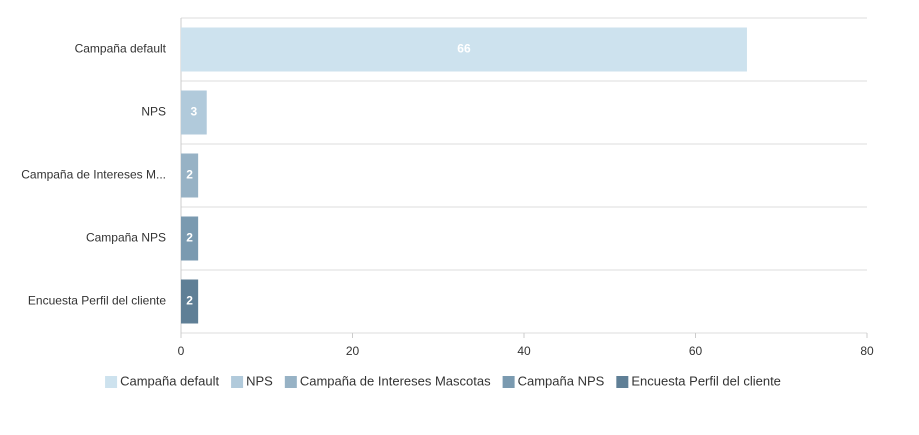  I want to click on x-tick-label: 80, so click(867, 351).